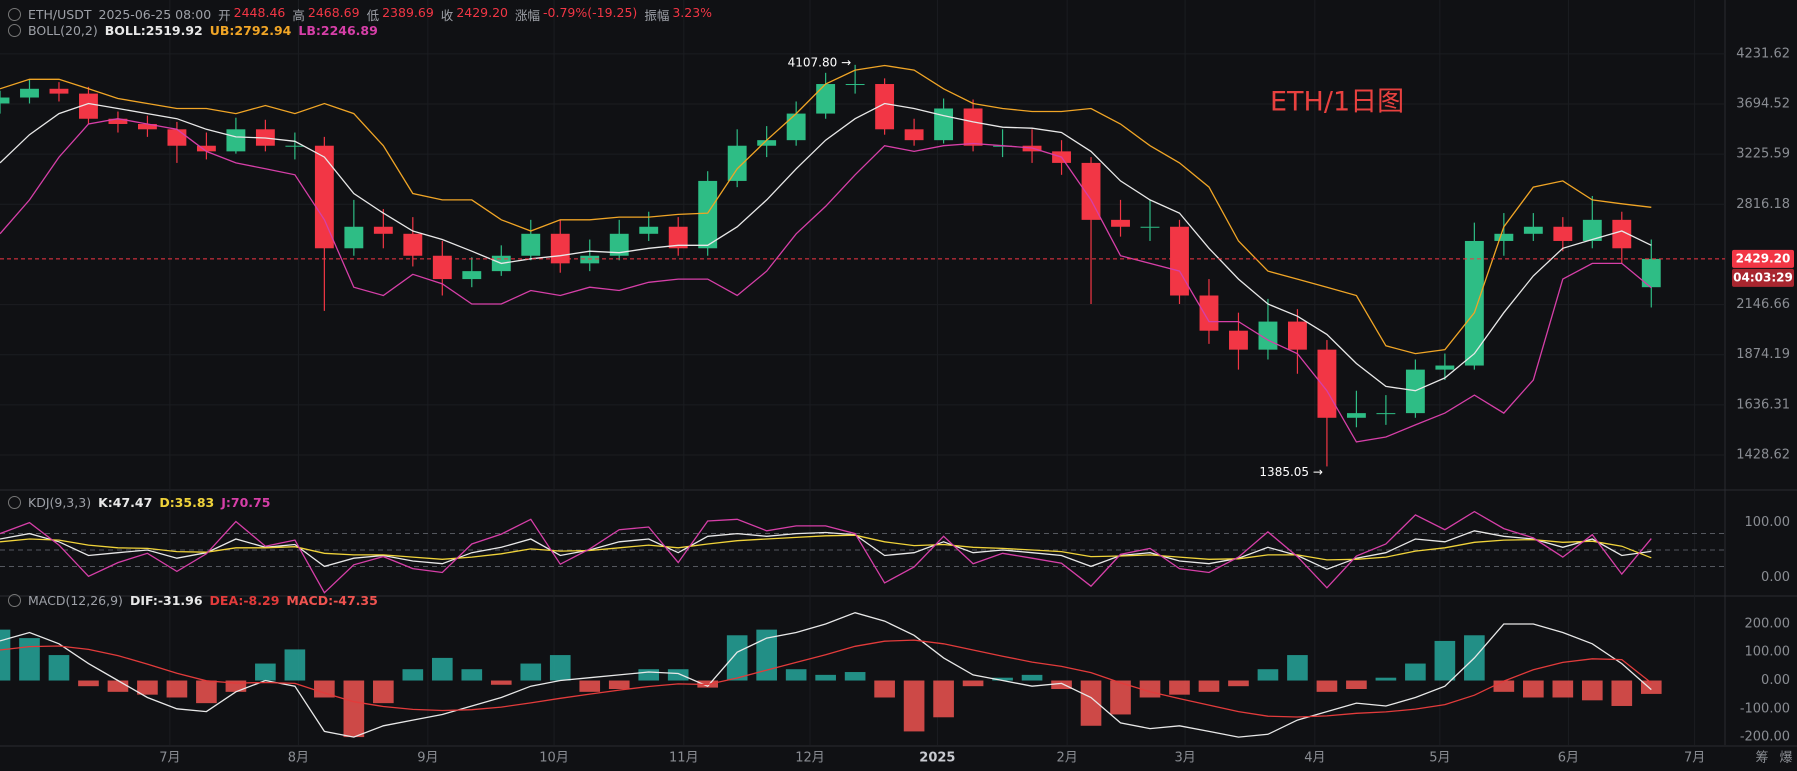 The height and width of the screenshot is (771, 1797). I want to click on x-tick-label: 8月, so click(298, 758).